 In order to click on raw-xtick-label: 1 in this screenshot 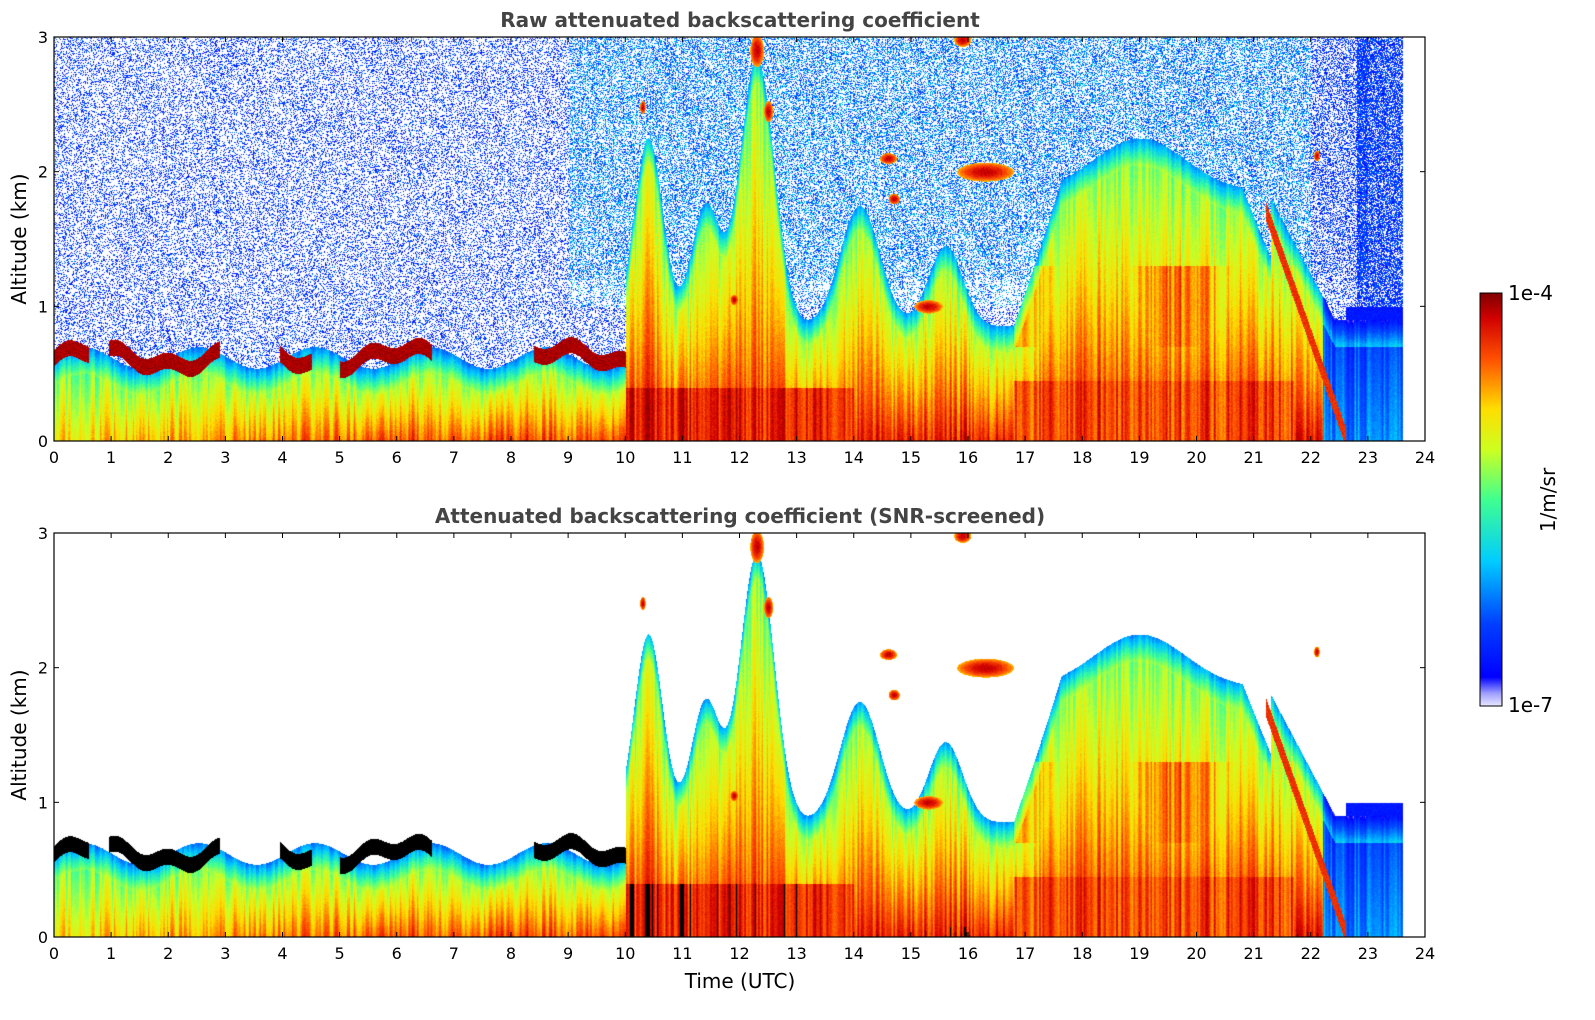, I will do `click(111, 457)`.